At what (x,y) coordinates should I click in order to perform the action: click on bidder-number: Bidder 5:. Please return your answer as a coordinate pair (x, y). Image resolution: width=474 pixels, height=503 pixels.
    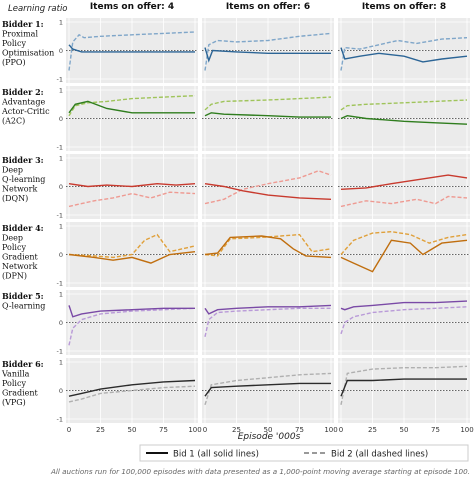
    Looking at the image, I should click on (23, 296).